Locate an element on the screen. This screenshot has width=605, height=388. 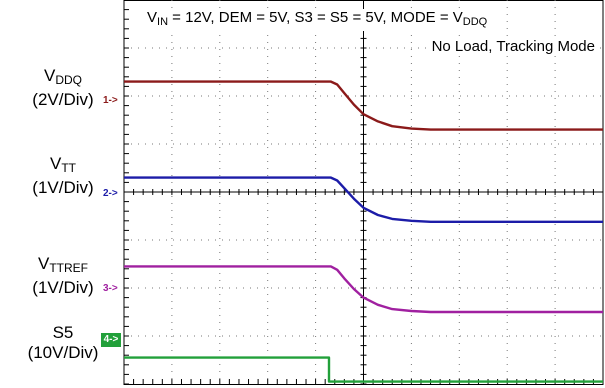
plot-title-line-2: No Load, Tracking Mode is located at coordinates (513, 47).